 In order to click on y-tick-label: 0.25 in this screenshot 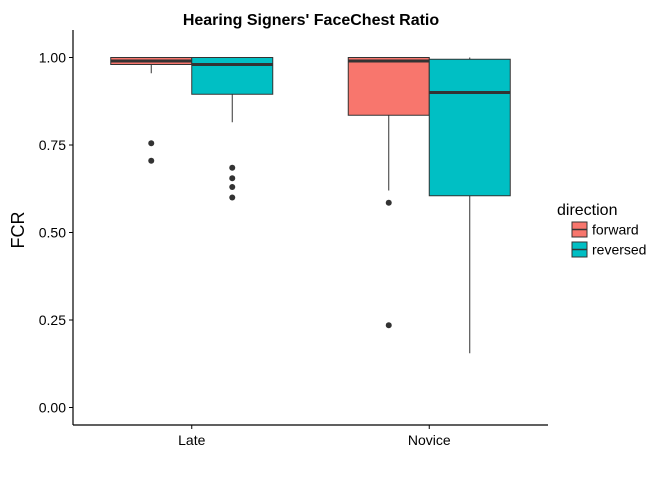, I will do `click(52, 320)`.